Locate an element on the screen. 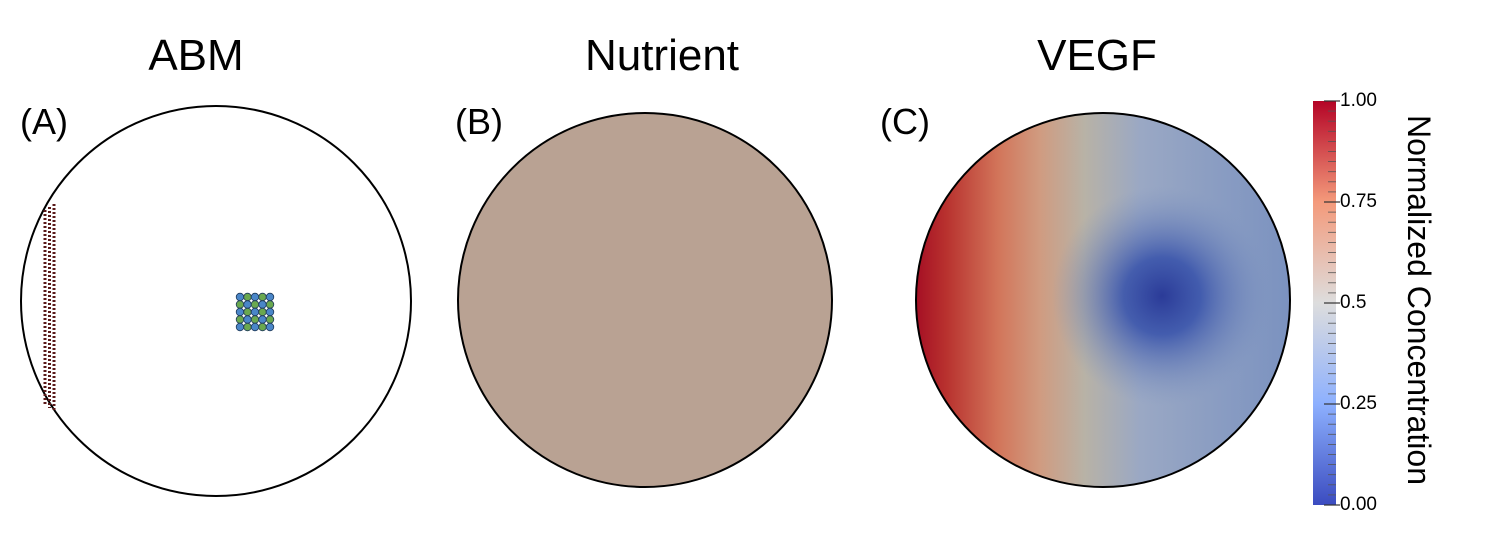 Image resolution: width=1489 pixels, height=540 pixels. tick-label: 0.25 is located at coordinates (1358, 403).